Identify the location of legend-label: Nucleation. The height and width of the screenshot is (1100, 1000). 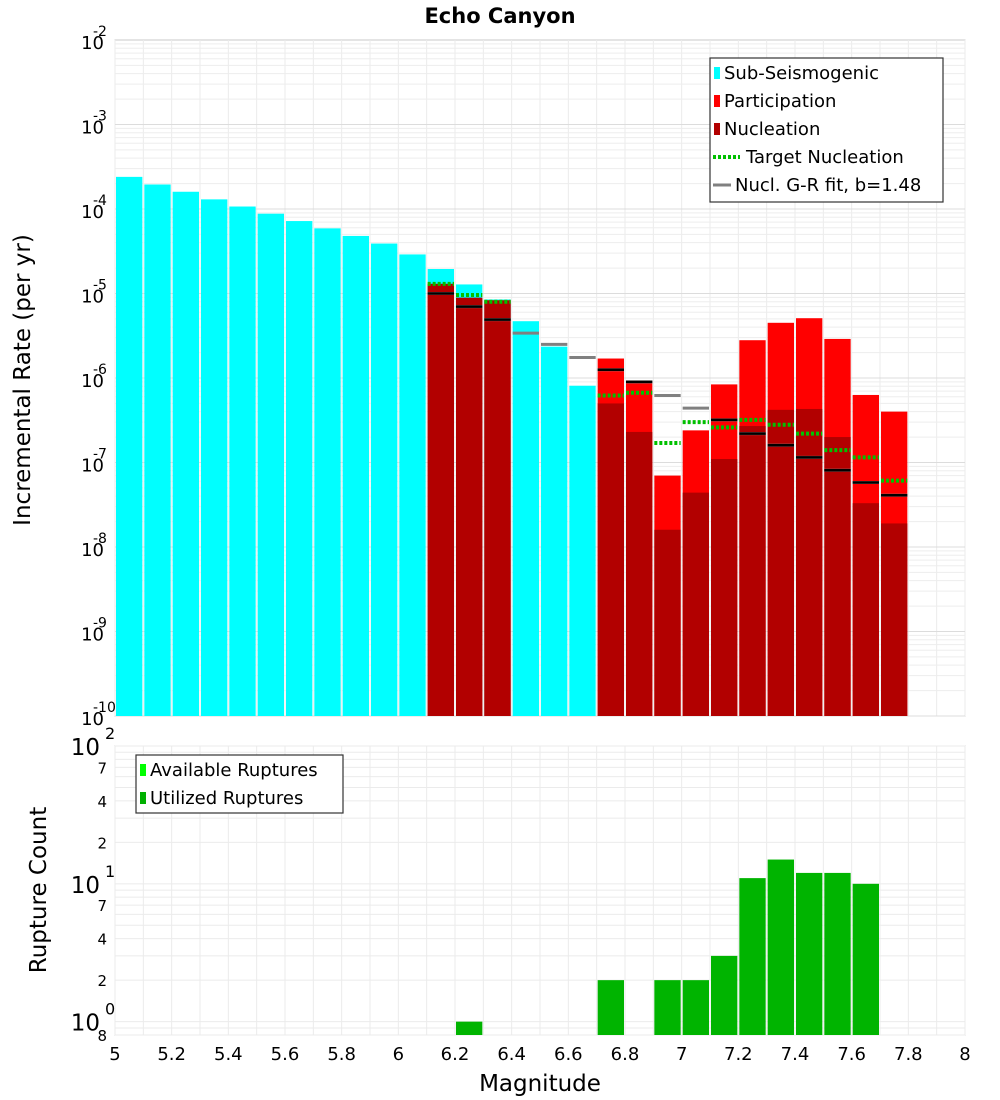
(772, 129).